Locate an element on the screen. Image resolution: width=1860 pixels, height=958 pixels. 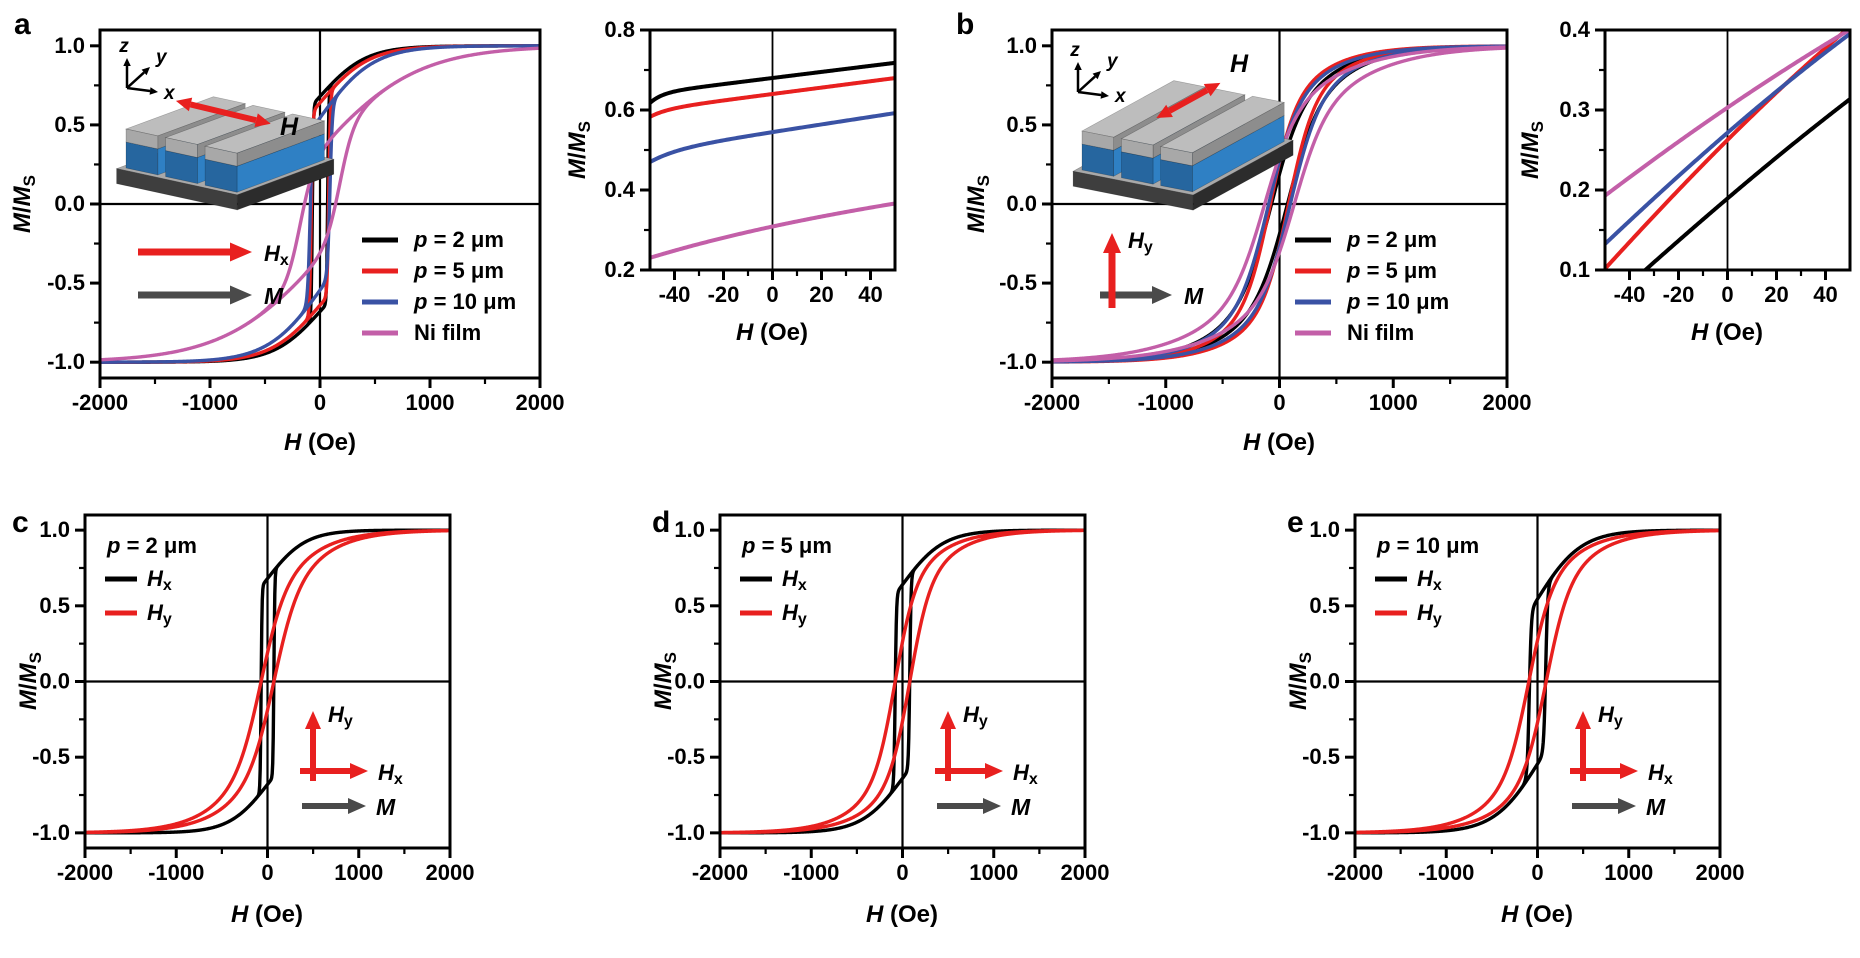
legend-title: p = 10 μm is located at coordinates (1427, 545).